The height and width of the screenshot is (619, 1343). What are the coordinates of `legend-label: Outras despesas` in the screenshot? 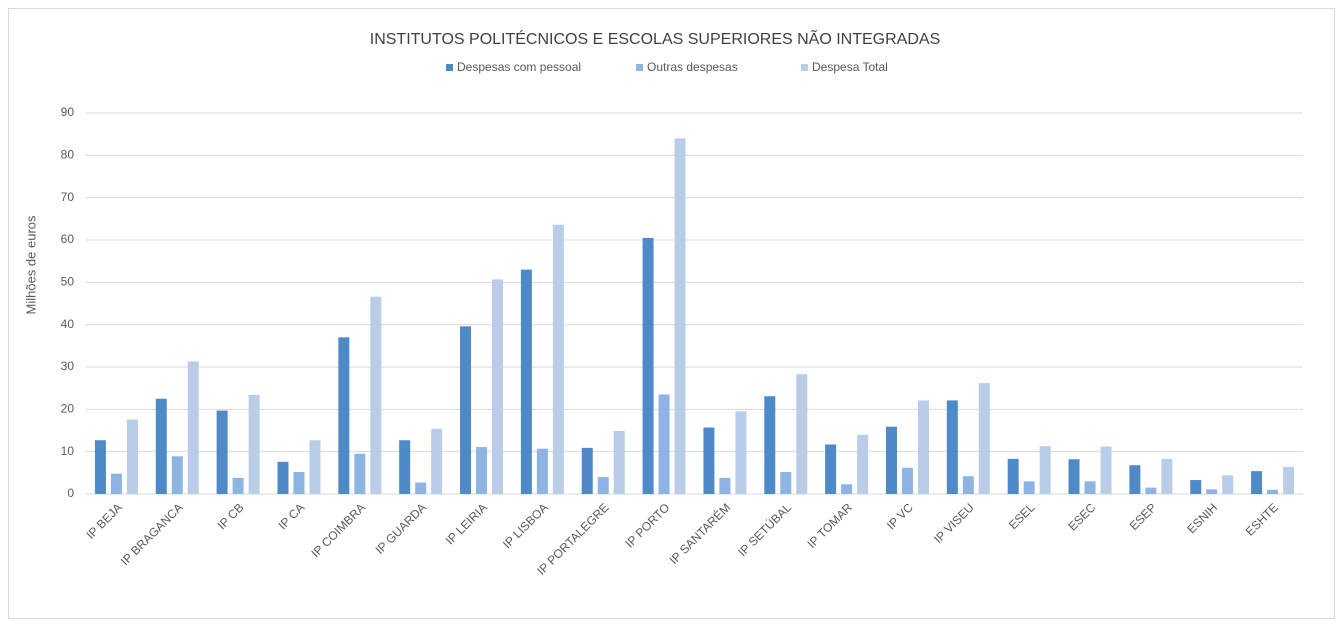 It's located at (692, 67).